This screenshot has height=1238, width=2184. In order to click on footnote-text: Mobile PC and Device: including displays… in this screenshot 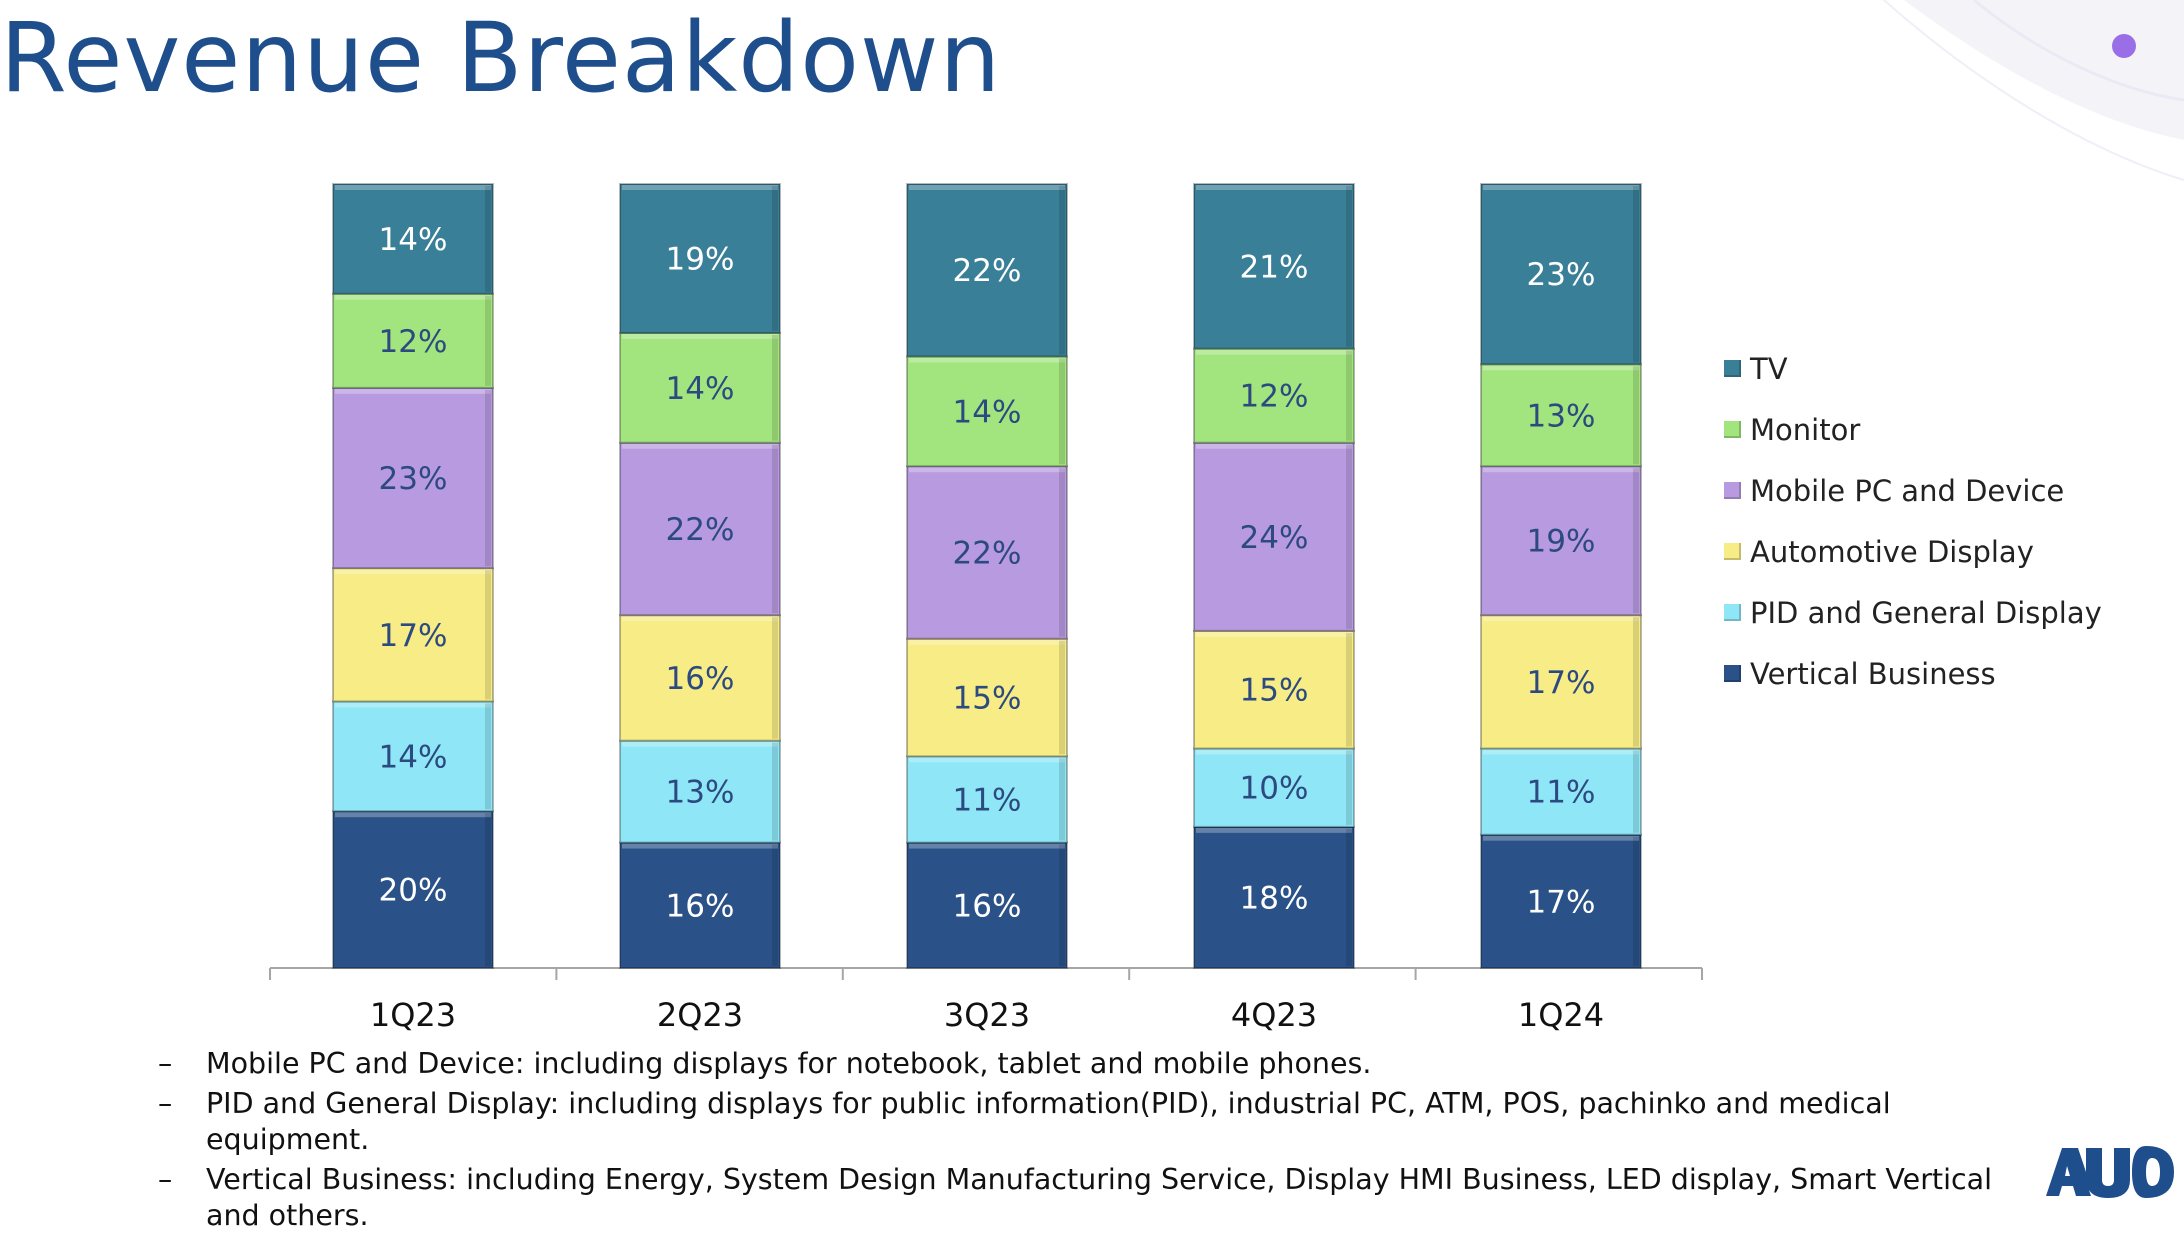, I will do `click(789, 1063)`.